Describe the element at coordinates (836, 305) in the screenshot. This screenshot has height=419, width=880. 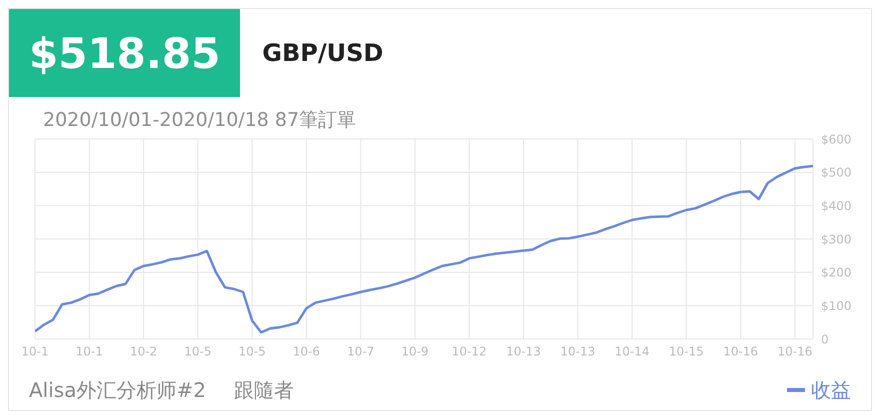
I see `y-tick-label: $100` at that location.